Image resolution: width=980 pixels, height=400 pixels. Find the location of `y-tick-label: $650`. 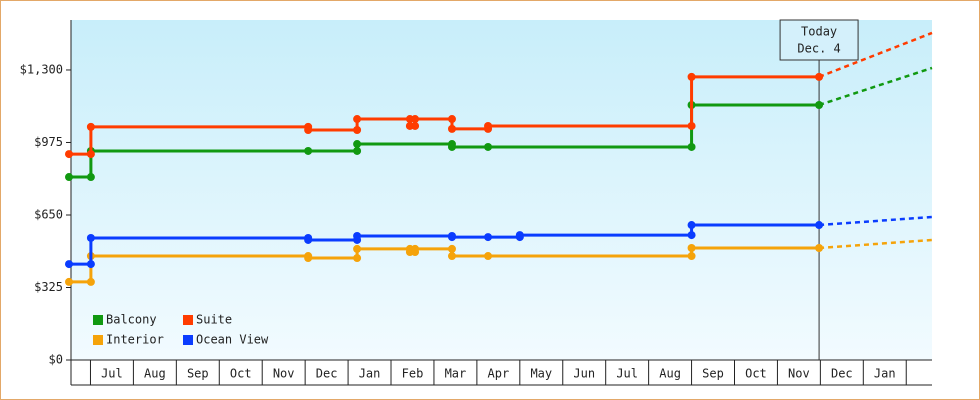

y-tick-label: $650 is located at coordinates (48, 214).